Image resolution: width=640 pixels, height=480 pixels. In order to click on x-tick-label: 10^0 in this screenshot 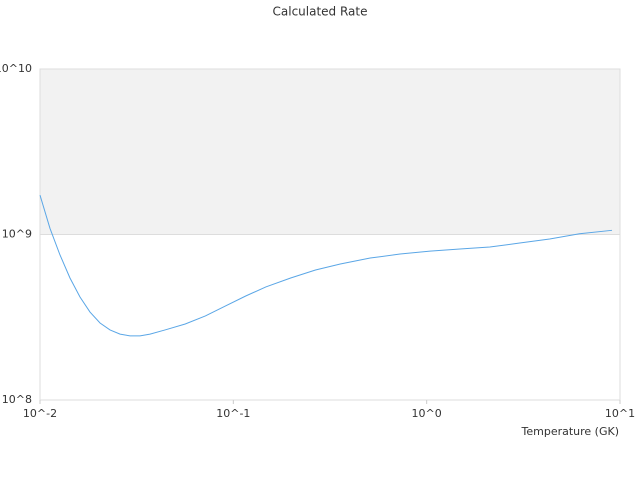, I will do `click(427, 413)`.